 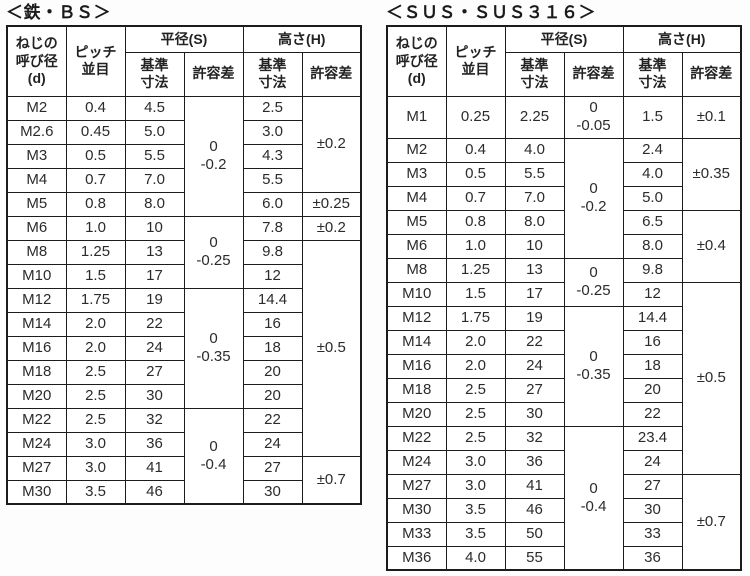 I want to click on cell-diameter: M36, so click(x=416, y=558).